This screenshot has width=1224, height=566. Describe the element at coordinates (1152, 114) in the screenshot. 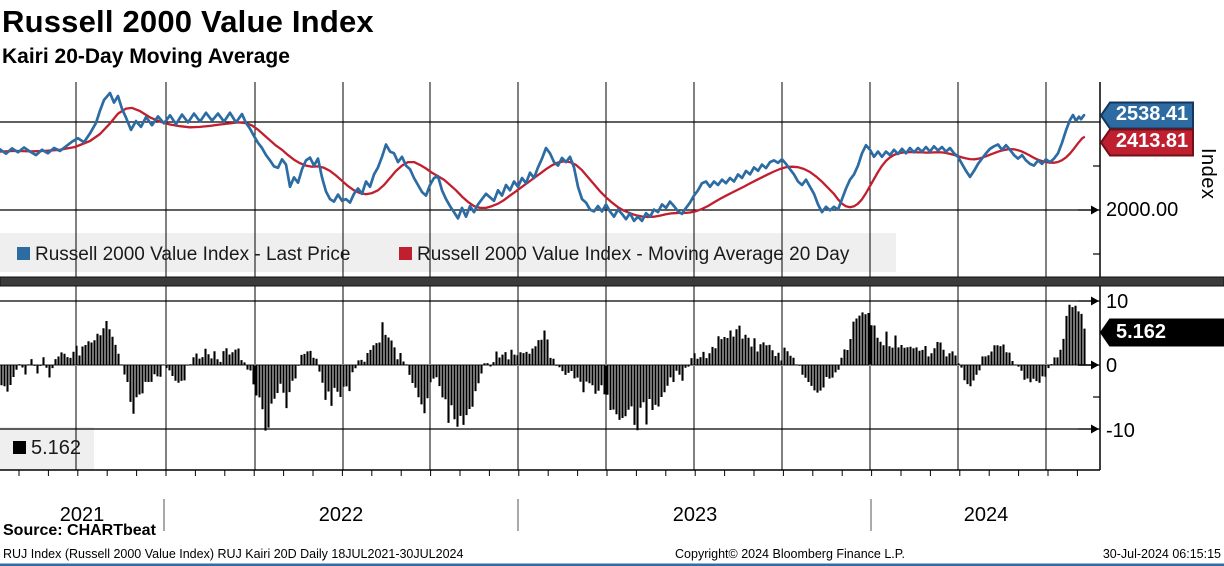

I see `last-price-tag: 2538.41` at that location.